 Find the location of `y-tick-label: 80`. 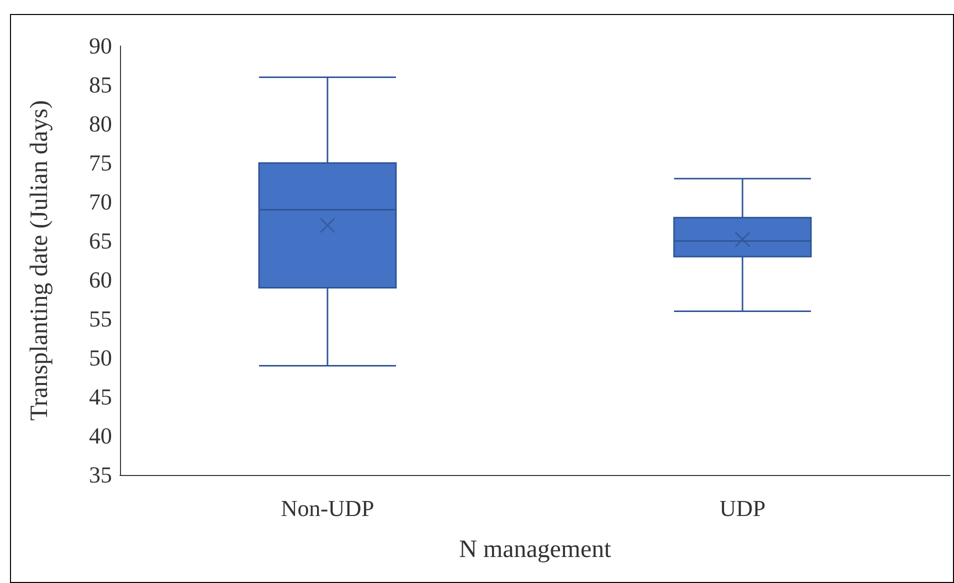

y-tick-label: 80 is located at coordinates (100, 124).